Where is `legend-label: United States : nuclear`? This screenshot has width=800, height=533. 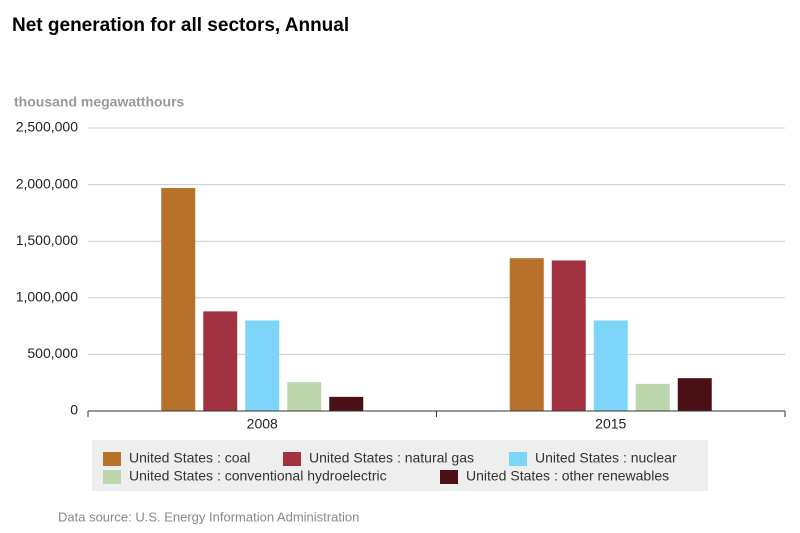
legend-label: United States : nuclear is located at coordinates (606, 458).